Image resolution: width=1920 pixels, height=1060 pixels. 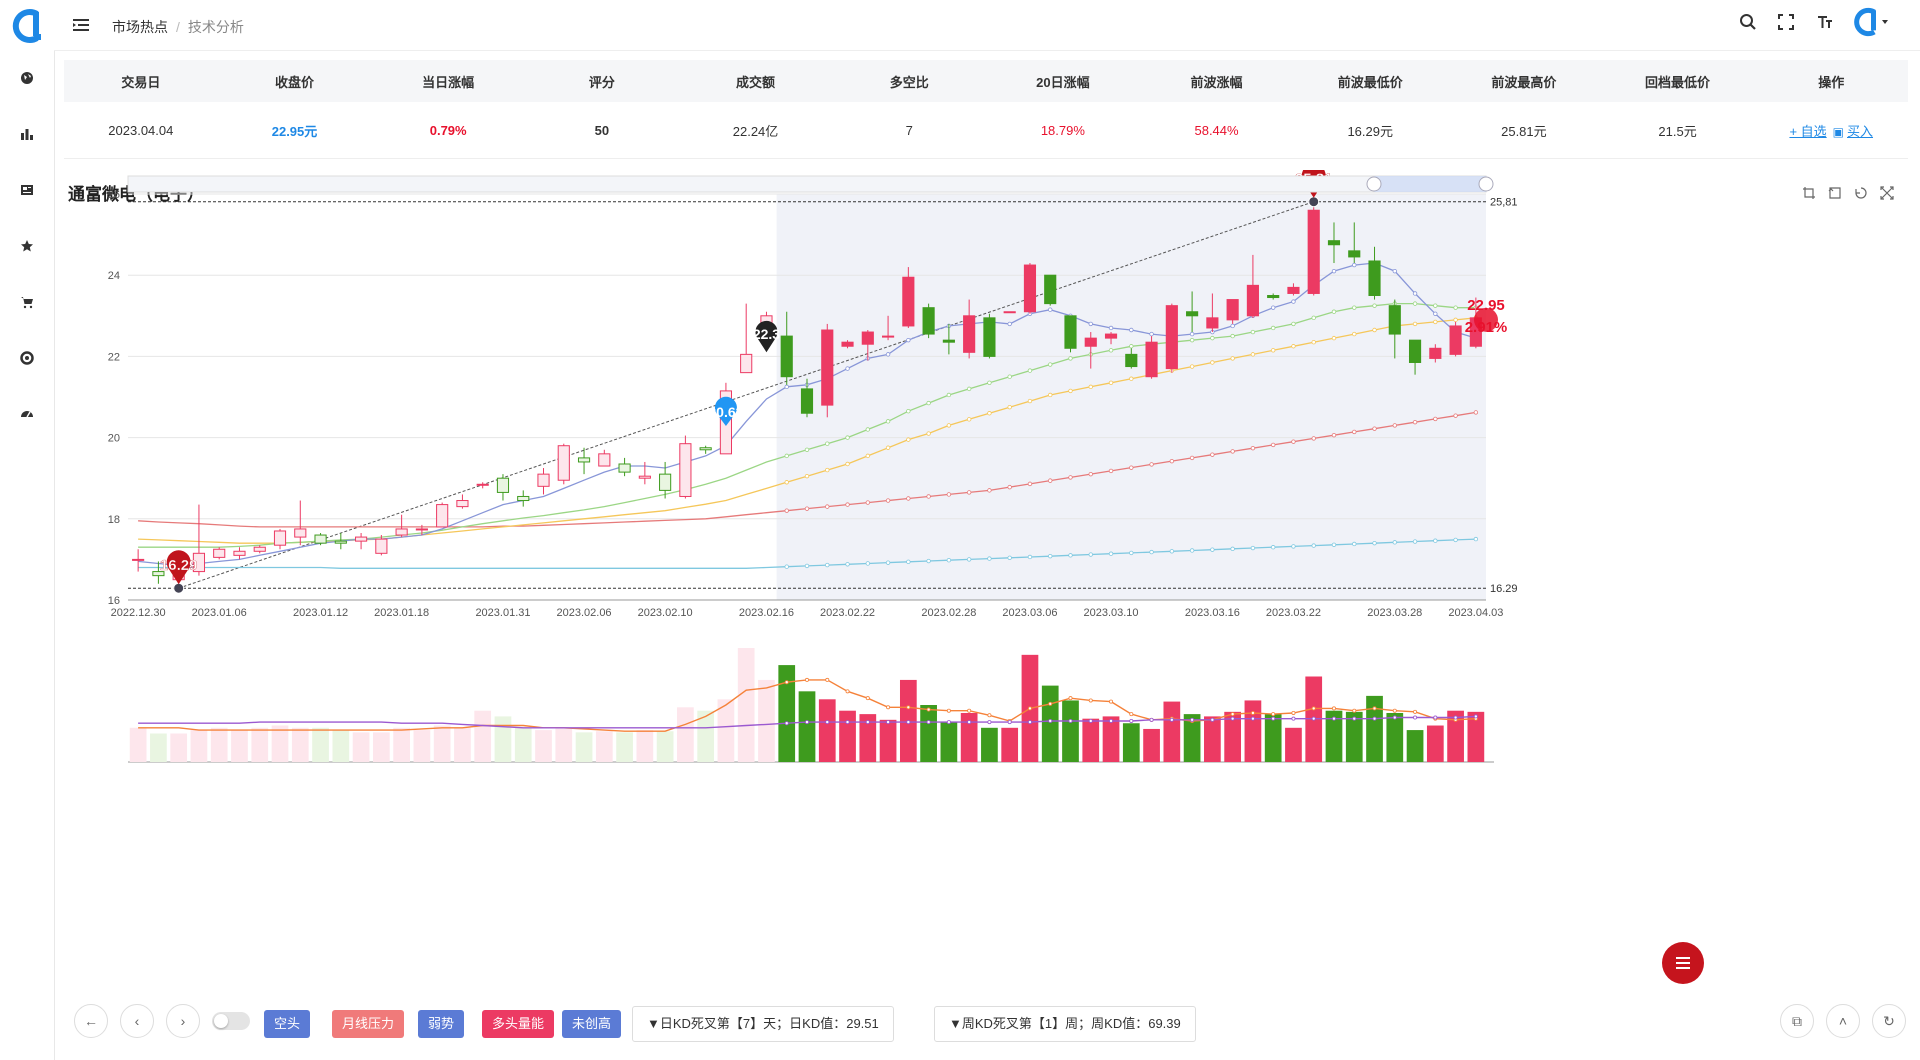 What do you see at coordinates (1524, 131) in the screenshot?
I see `wave-high: 25.81元` at bounding box center [1524, 131].